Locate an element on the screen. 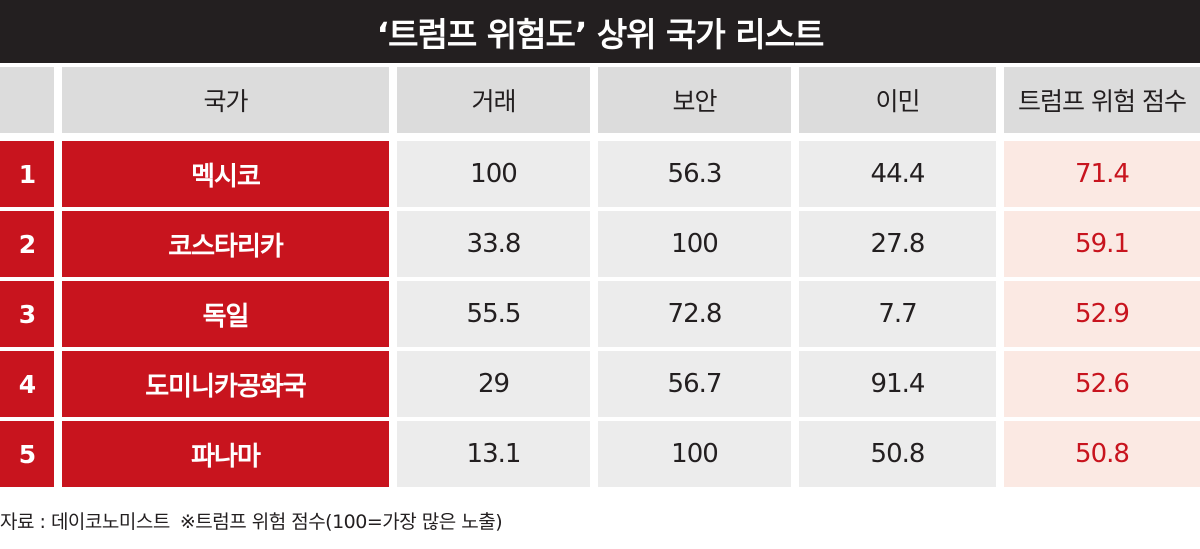 This screenshot has width=1200, height=549. table-row: 4 도미니카공화국 29 56.7 91.4 52.6 is located at coordinates (600, 384).